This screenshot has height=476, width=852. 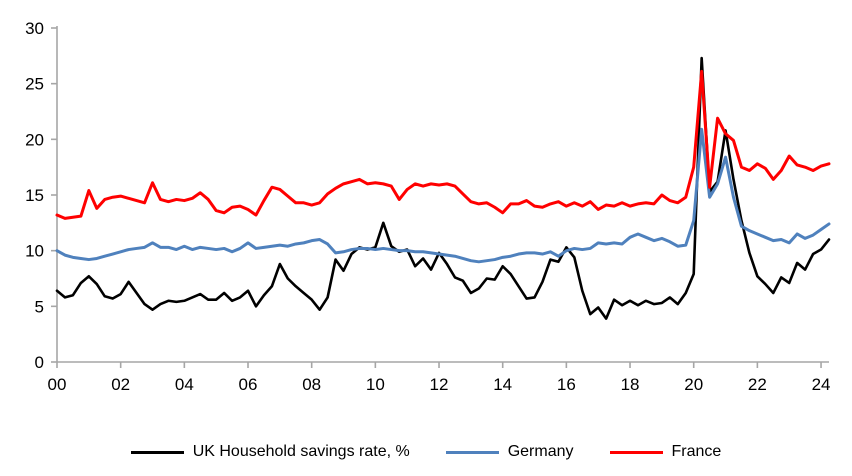 I want to click on x-axis-tick-label: 12, so click(x=439, y=384).